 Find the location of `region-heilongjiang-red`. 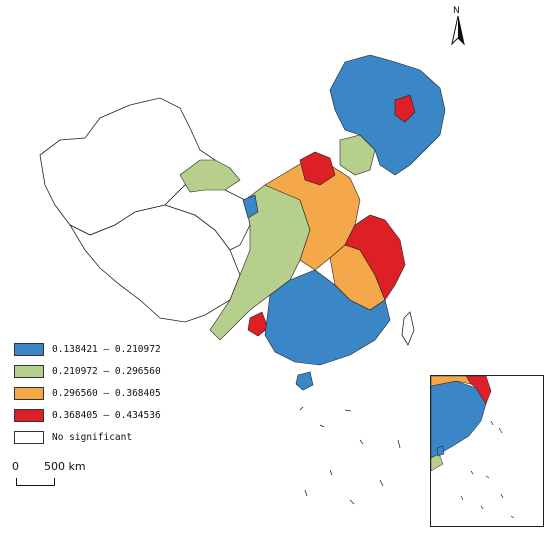

region-heilongjiang-red is located at coordinates (405, 108).